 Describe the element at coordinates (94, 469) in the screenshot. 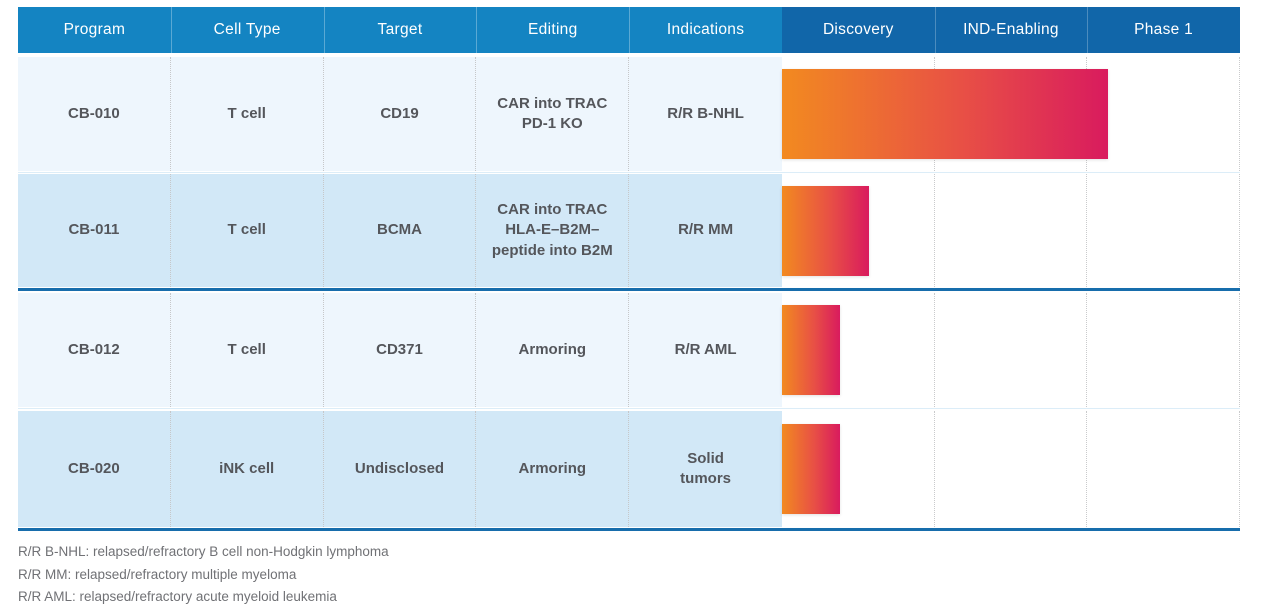

I see `cell-program: CB-020` at that location.